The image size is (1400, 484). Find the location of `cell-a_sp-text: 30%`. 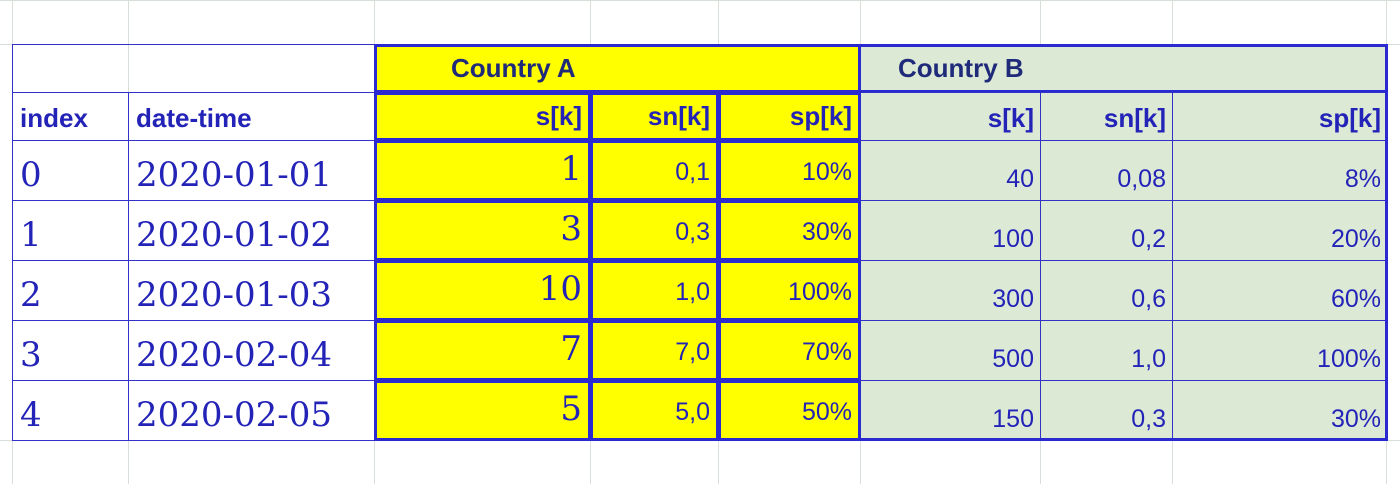

cell-a_sp-text: 30% is located at coordinates (826, 232).